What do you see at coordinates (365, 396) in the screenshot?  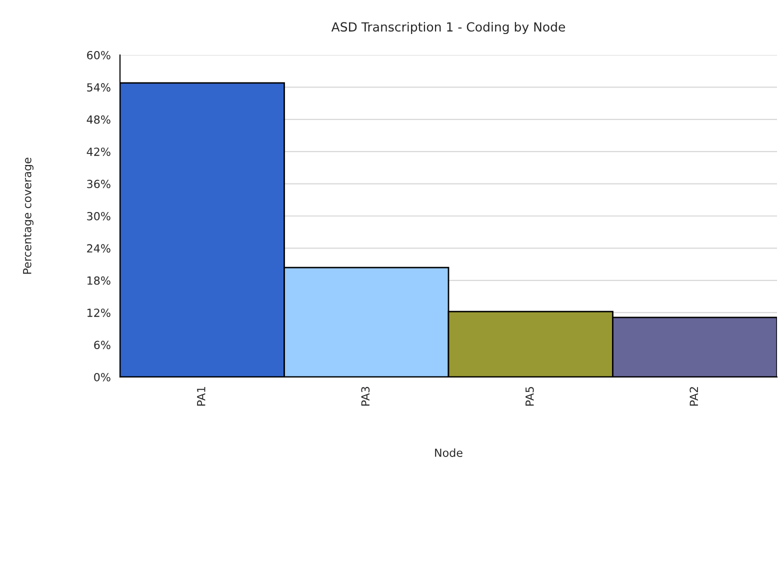 I see `x-tick-label: PA3` at bounding box center [365, 396].